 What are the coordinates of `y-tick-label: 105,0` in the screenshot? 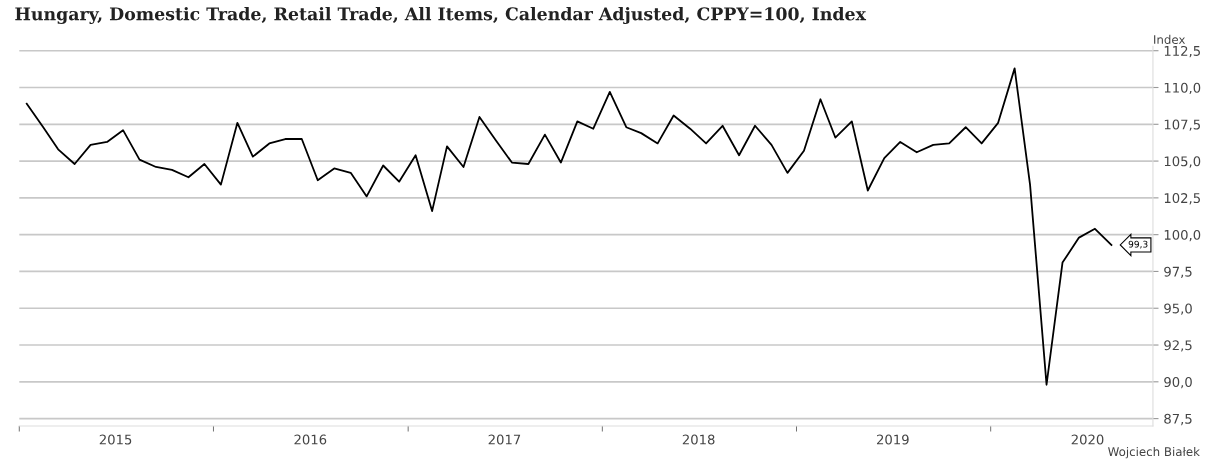 It's located at (1182, 162).